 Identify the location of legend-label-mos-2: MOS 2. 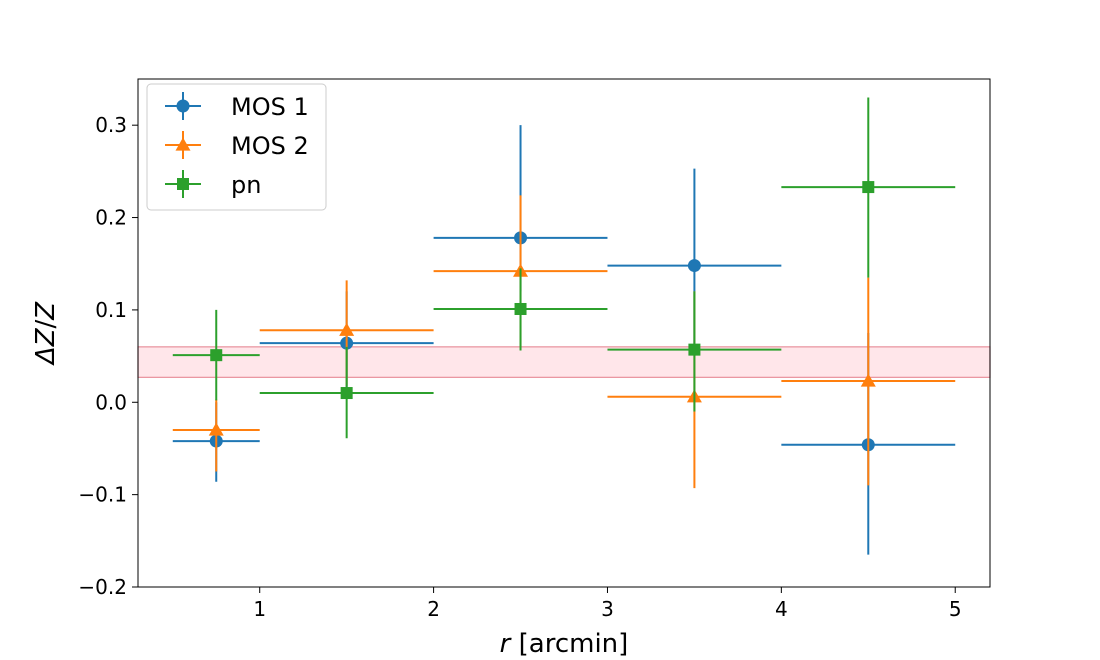
(270, 146).